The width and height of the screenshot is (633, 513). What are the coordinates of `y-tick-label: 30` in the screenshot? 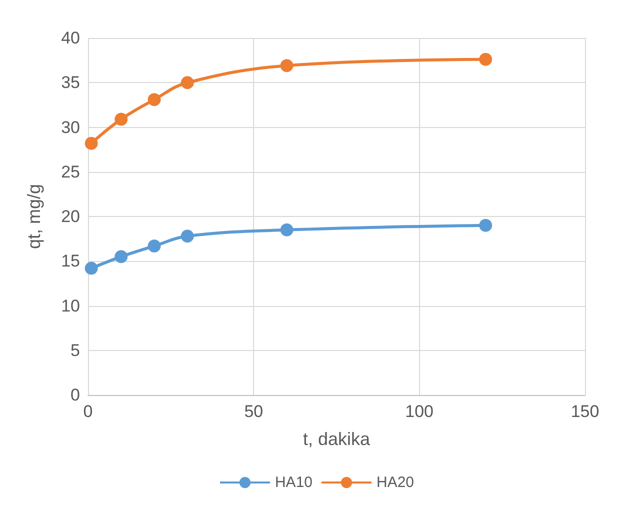 It's located at (70, 127).